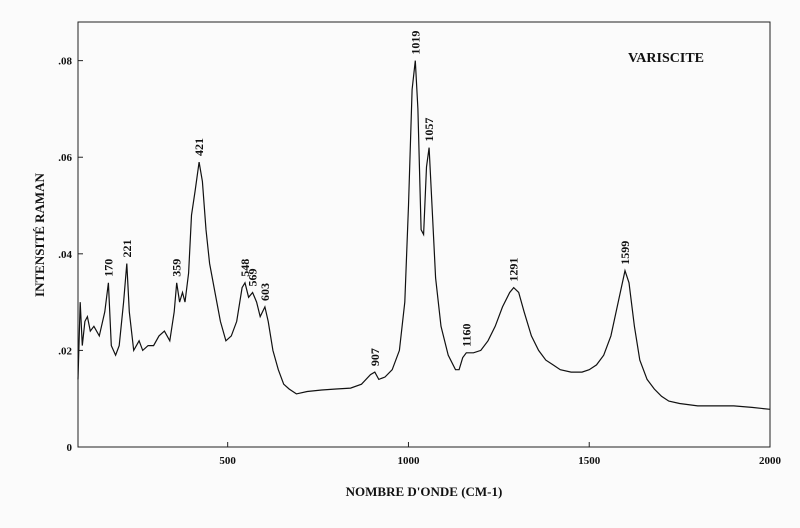  Describe the element at coordinates (65, 255) in the screenshot. I see `y-tick-label: .04` at that location.